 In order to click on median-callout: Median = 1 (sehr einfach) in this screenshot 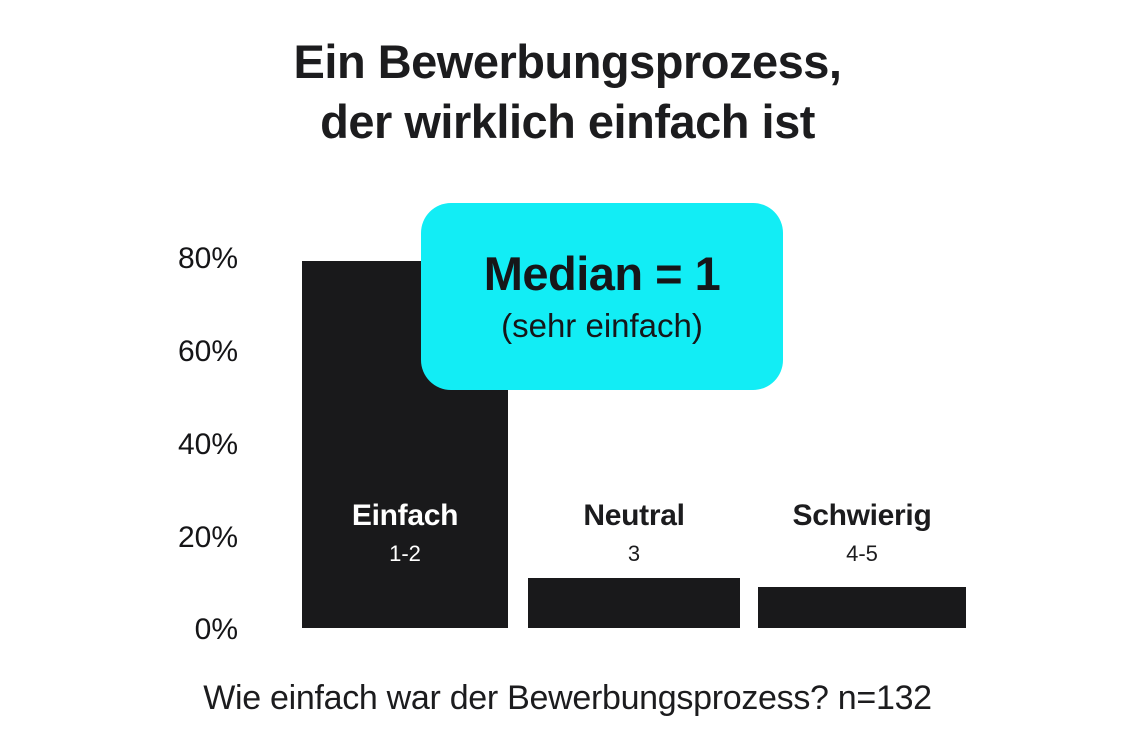, I will do `click(602, 296)`.